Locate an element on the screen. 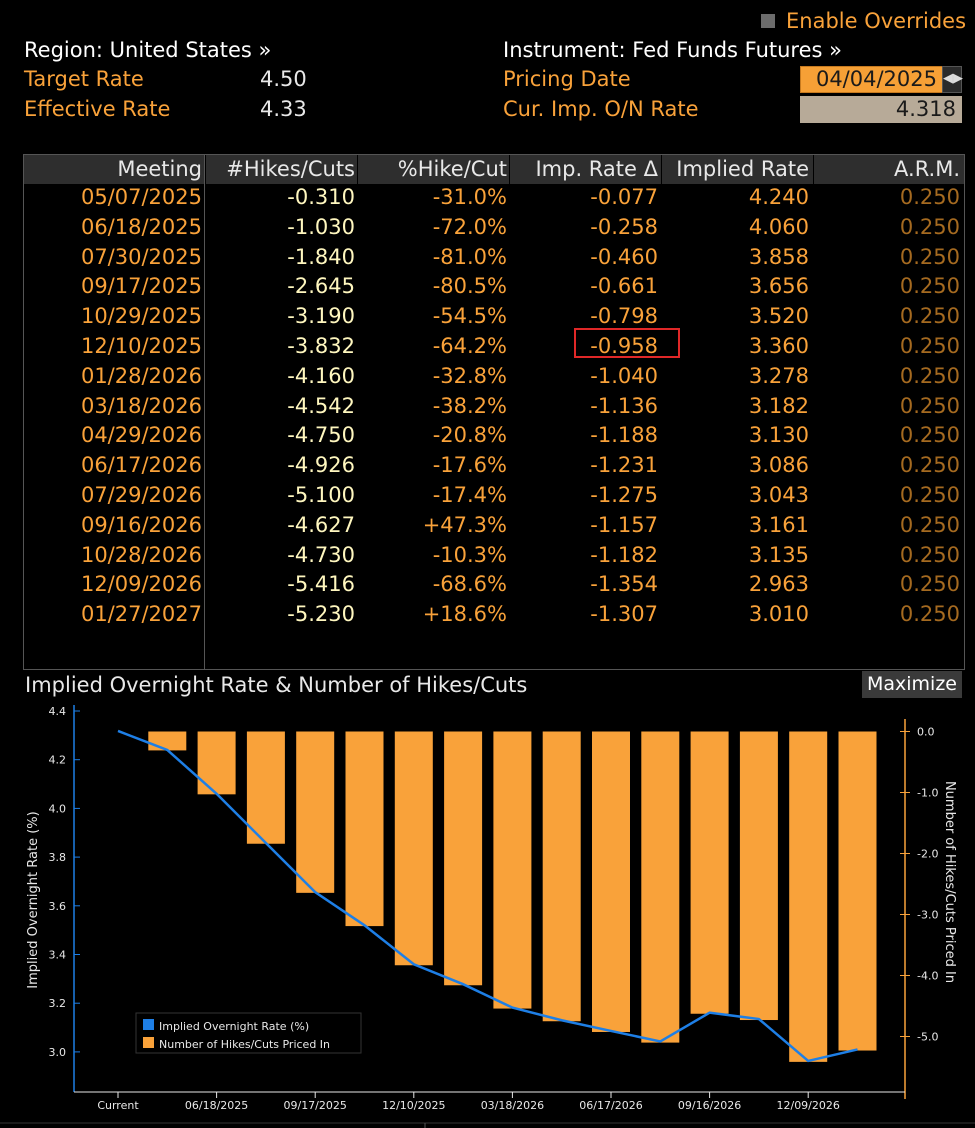 The height and width of the screenshot is (1128, 975). cell-pct-hike-cut: +47.3% is located at coordinates (464, 524).